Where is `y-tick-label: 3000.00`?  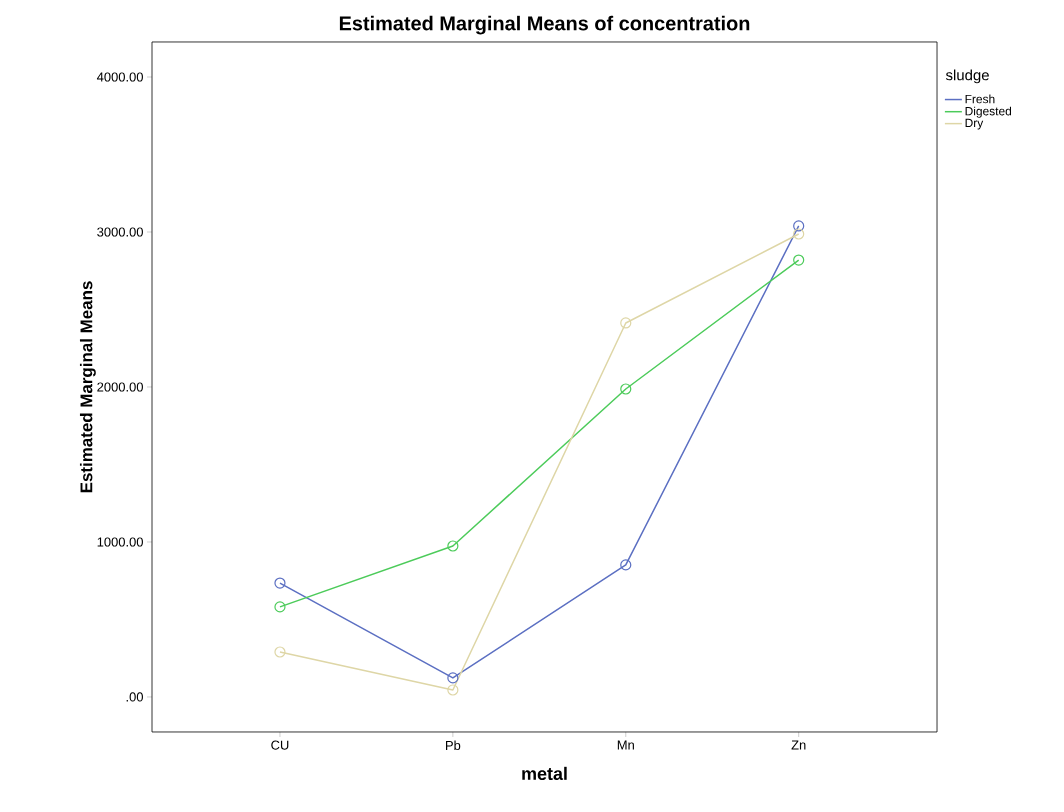
y-tick-label: 3000.00 is located at coordinates (120, 232).